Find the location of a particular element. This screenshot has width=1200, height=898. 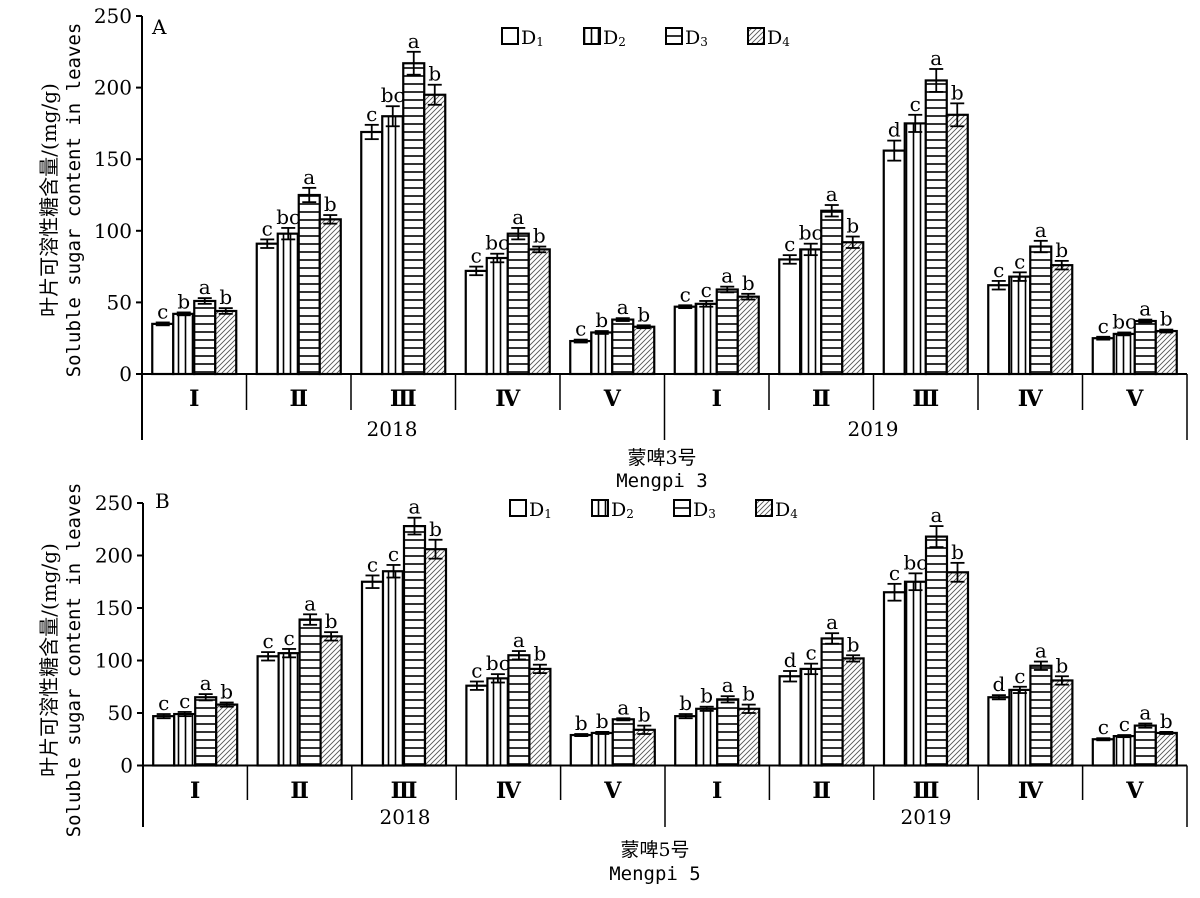

y-tick-label: 100 is located at coordinates (113, 231).